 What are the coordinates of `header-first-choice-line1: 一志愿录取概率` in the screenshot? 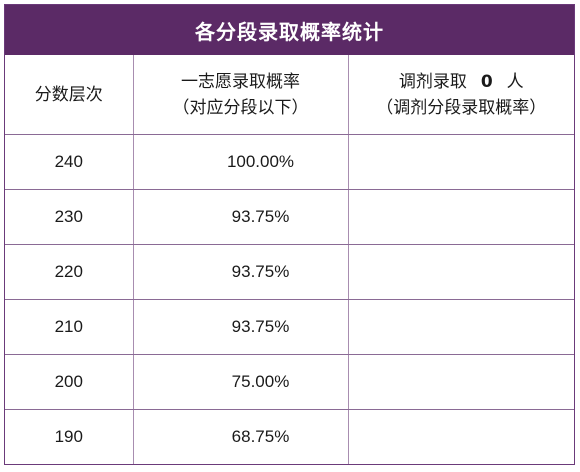 It's located at (240, 81).